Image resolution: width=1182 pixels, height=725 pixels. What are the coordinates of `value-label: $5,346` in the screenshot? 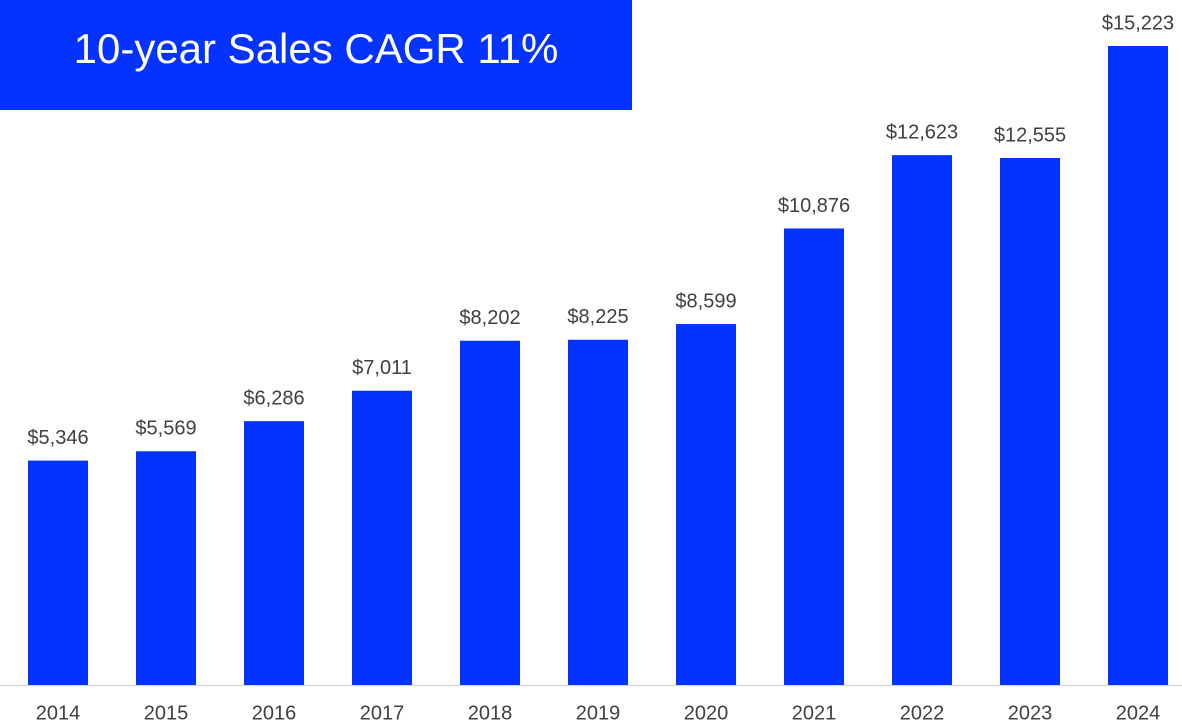 It's located at (57, 438).